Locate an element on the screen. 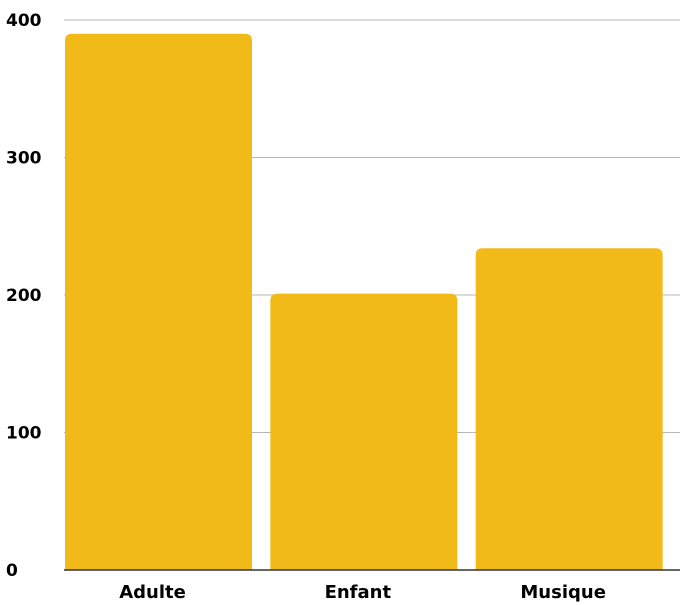 The height and width of the screenshot is (605, 680). y-tick-label: 0 is located at coordinates (12, 571).